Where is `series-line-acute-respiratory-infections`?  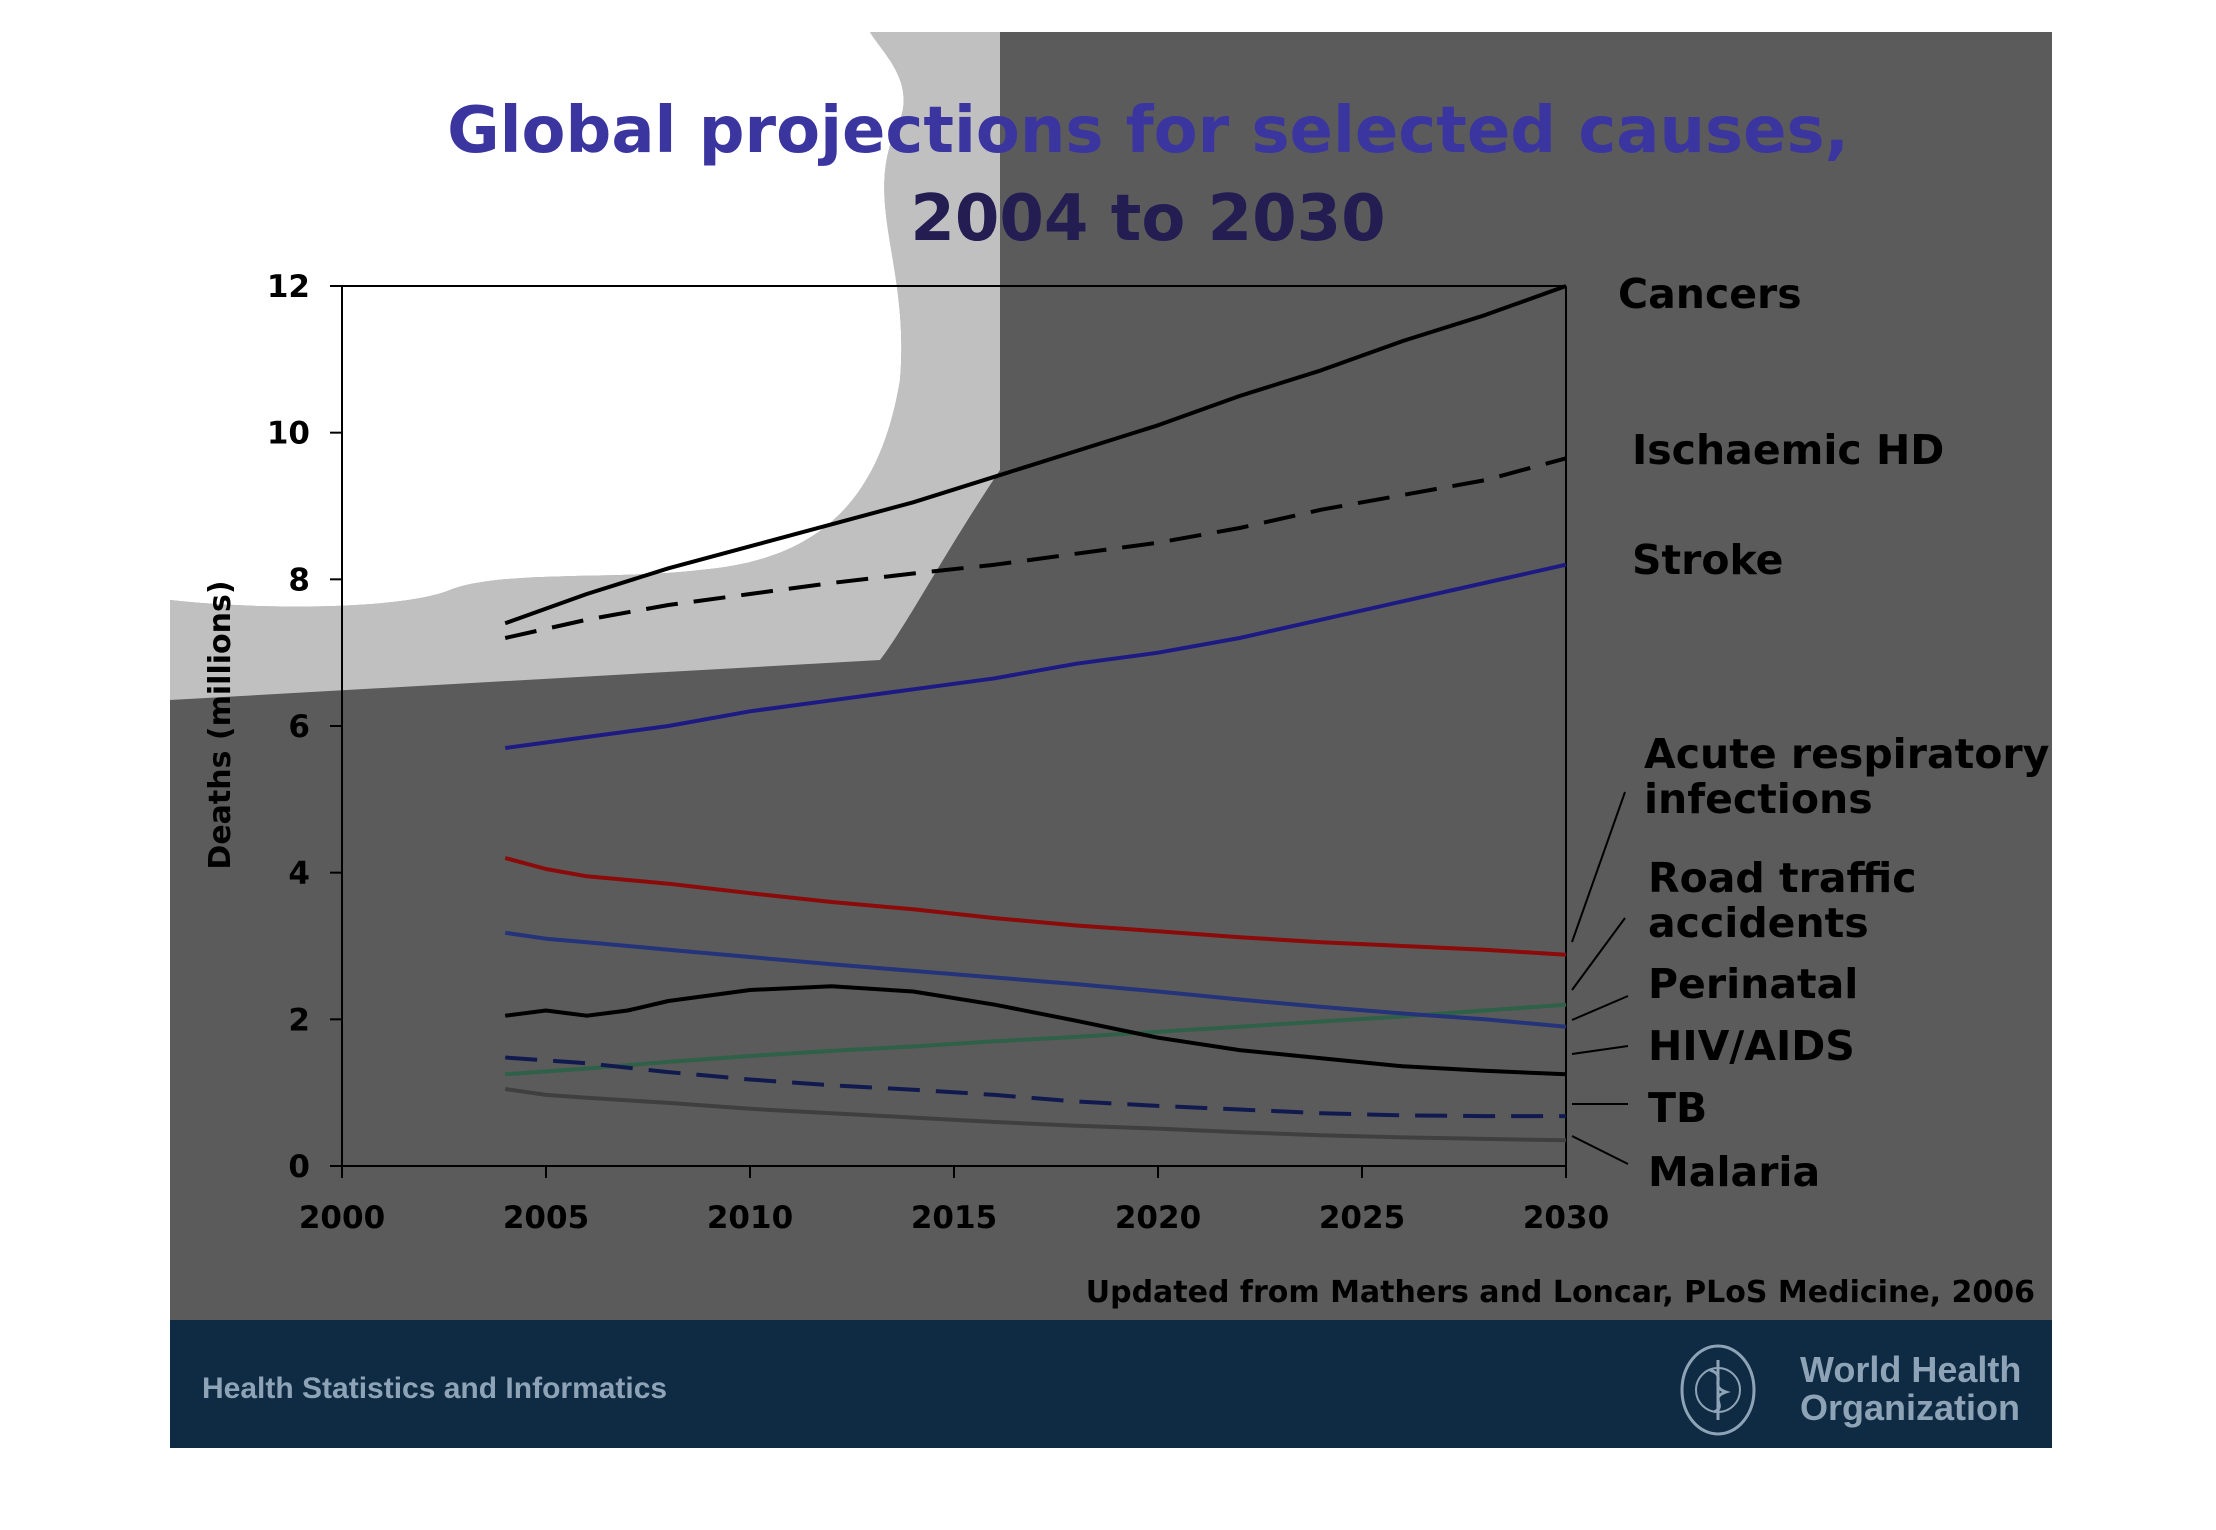 series-line-acute-respiratory-infections is located at coordinates (1035, 906).